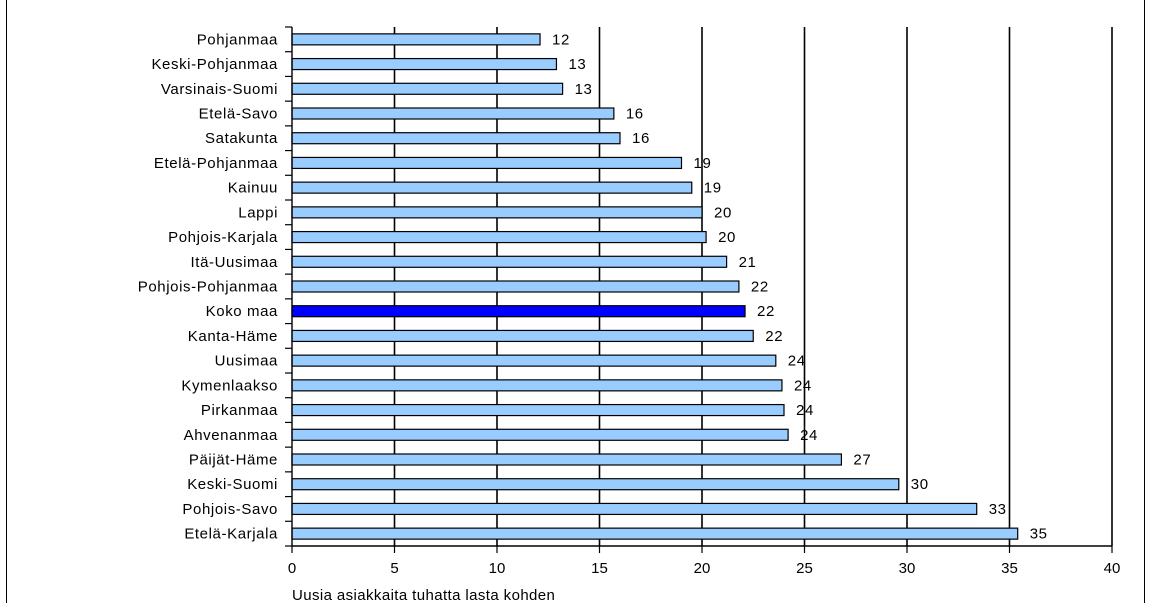 The image size is (1149, 604). I want to click on x-tick-label: 40, so click(1112, 568).